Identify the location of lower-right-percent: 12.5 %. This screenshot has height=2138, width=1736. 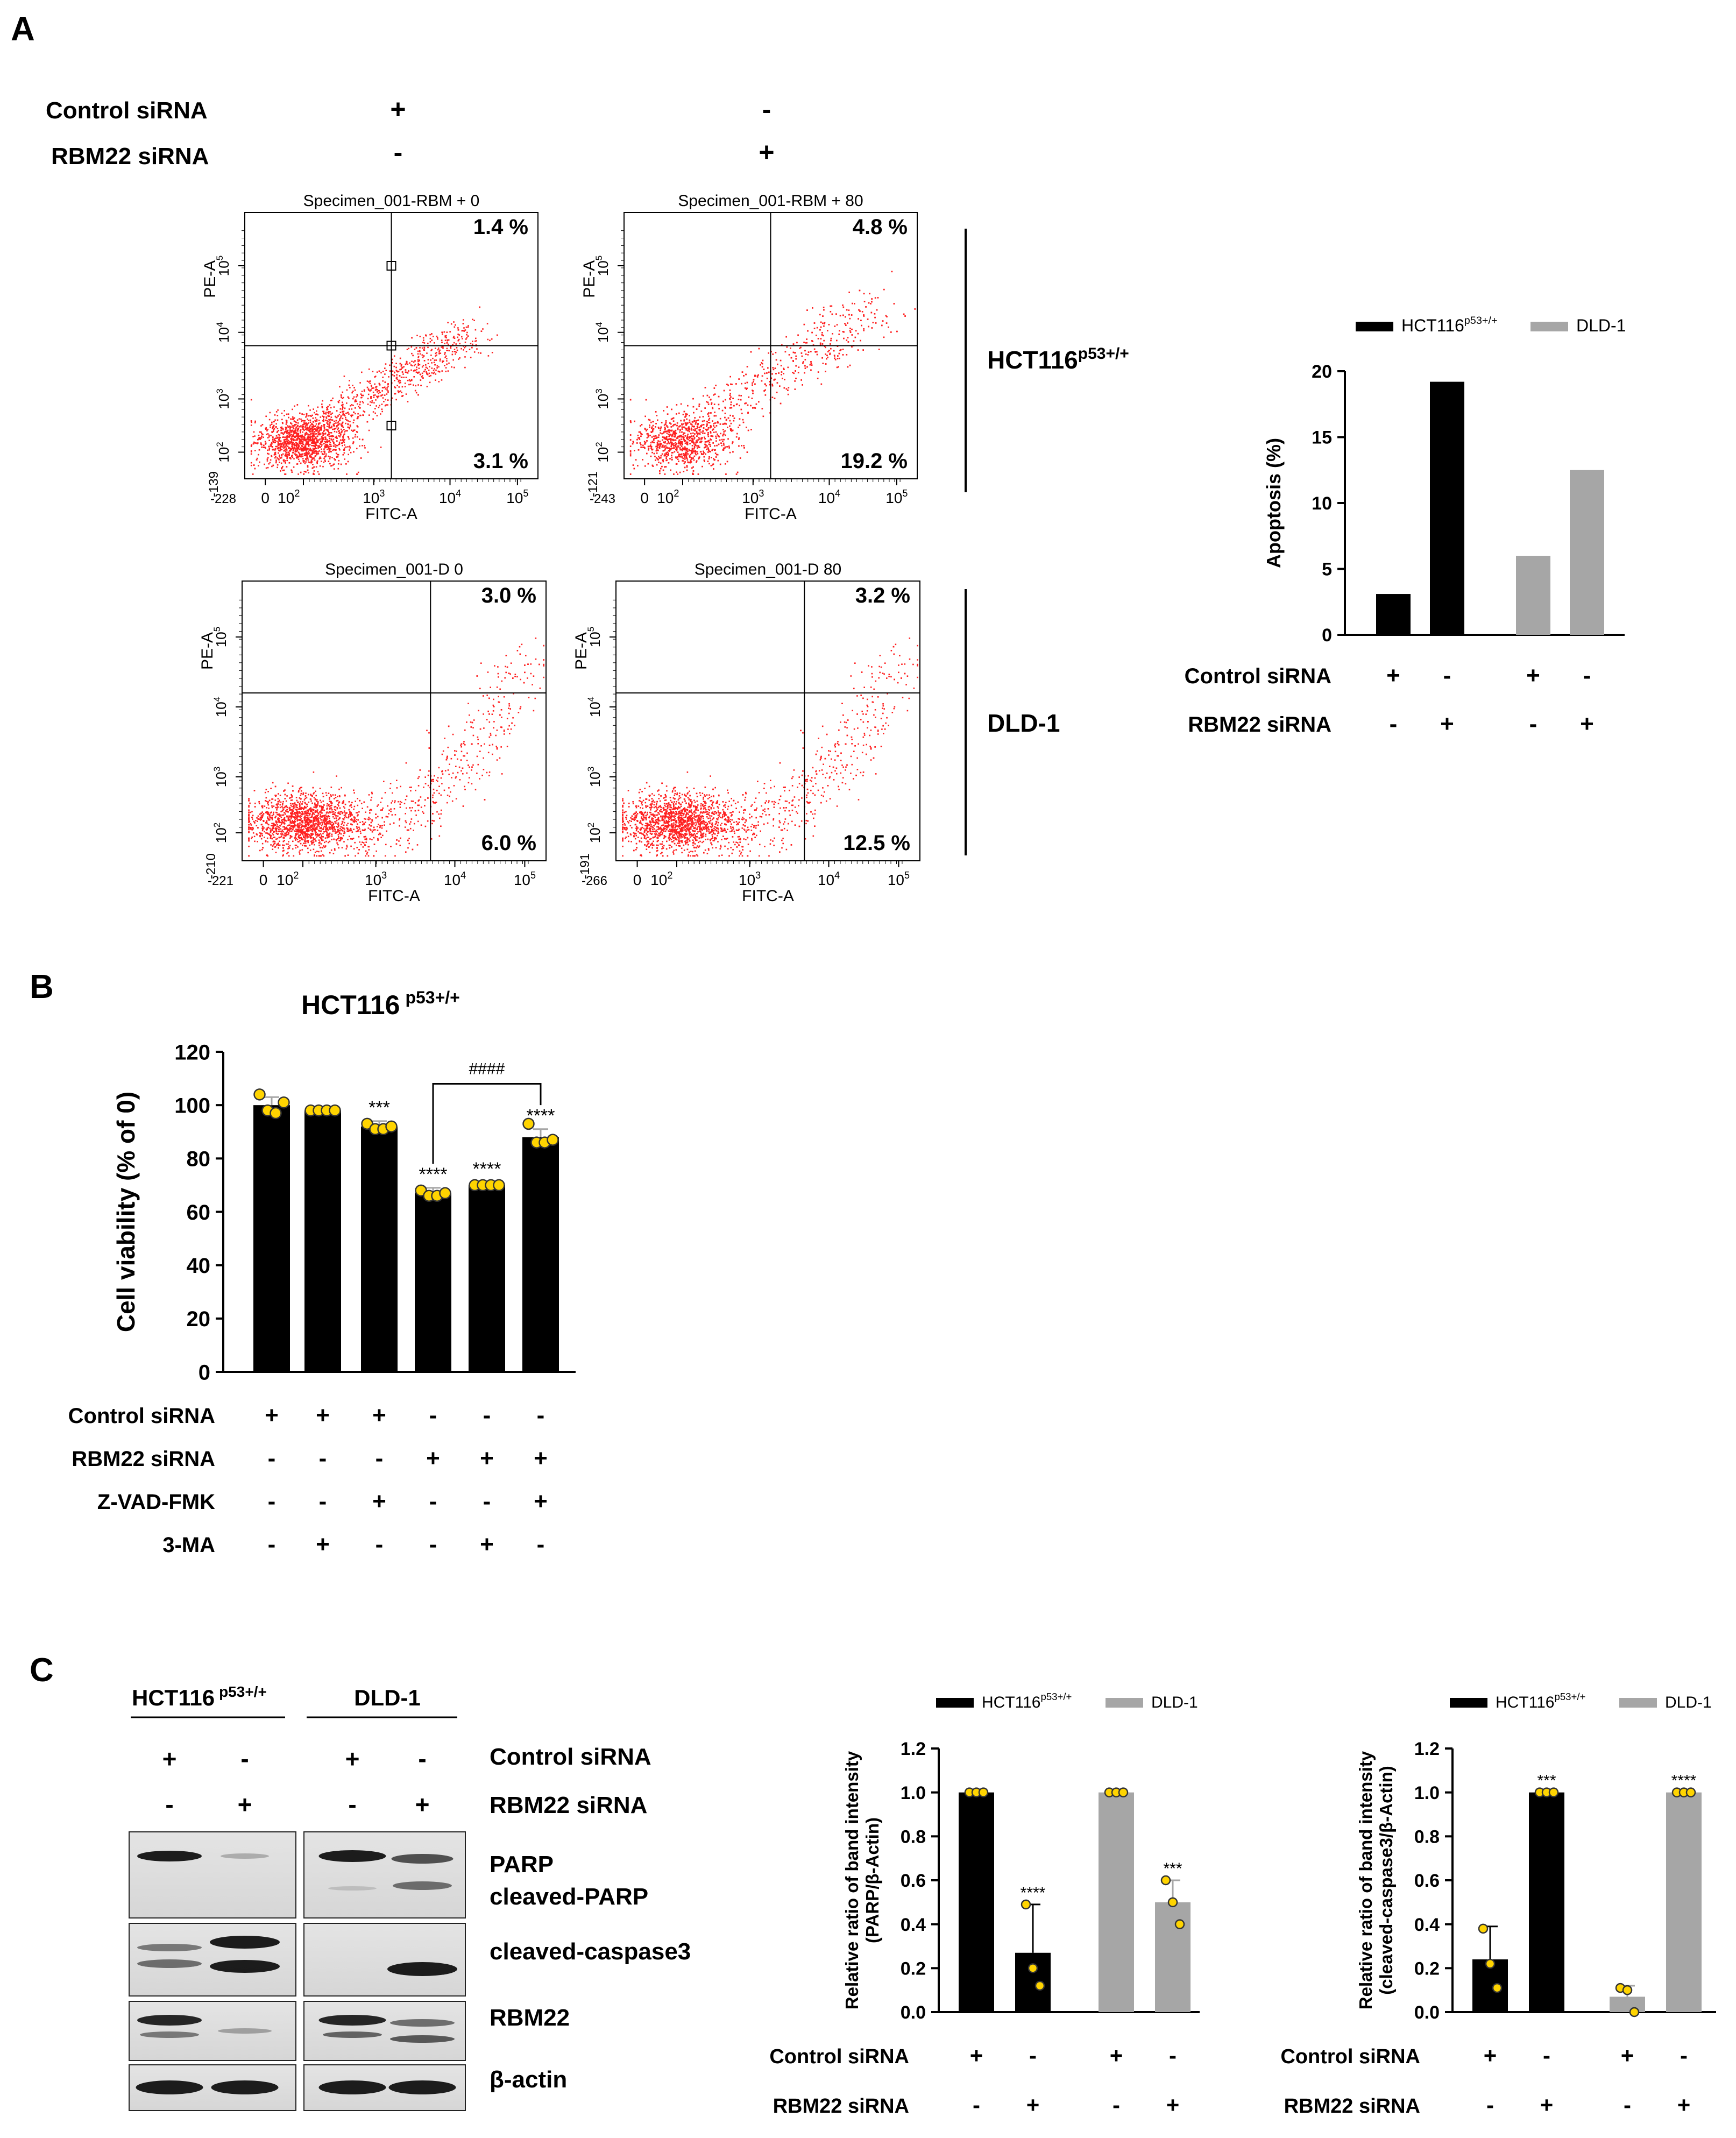
(876, 843).